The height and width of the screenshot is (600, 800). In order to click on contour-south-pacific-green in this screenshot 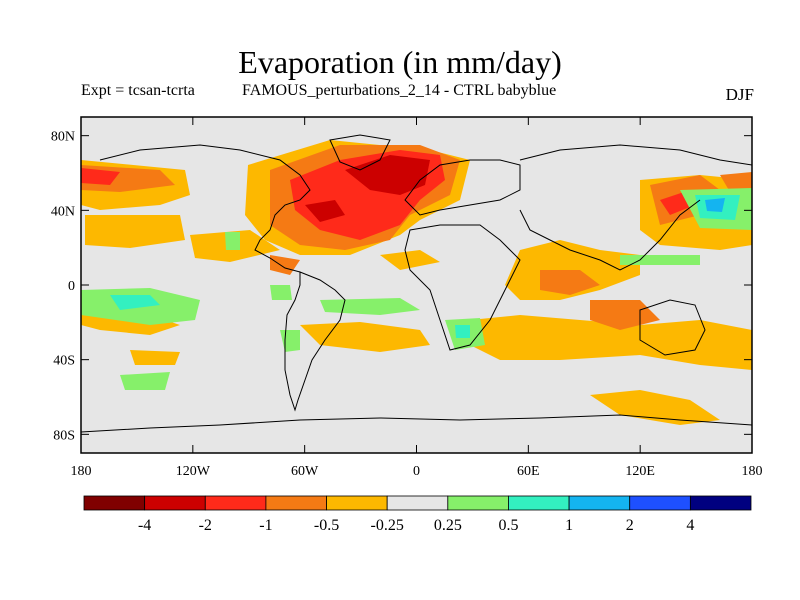, I will do `click(145, 381)`.